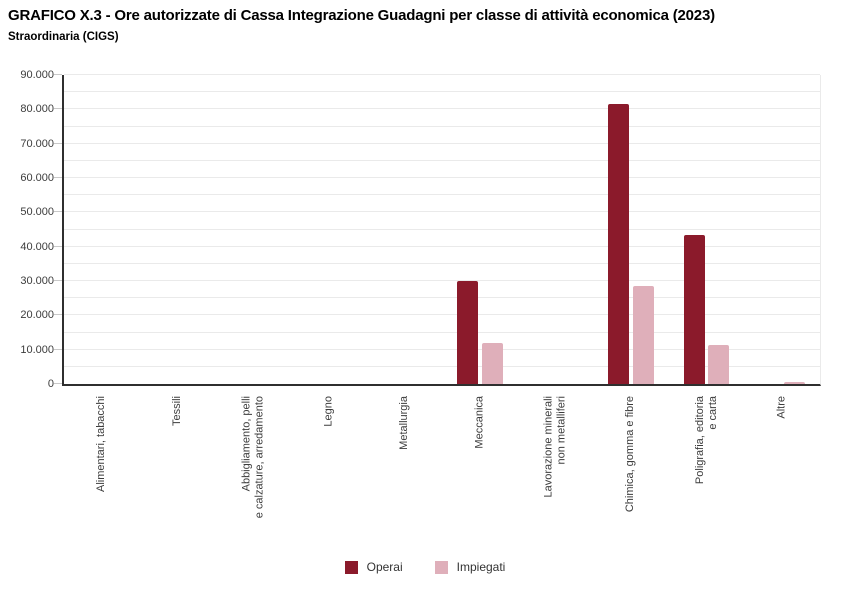 This screenshot has width=850, height=600. Describe the element at coordinates (37, 143) in the screenshot. I see `y-tick-label: 70.000` at that location.